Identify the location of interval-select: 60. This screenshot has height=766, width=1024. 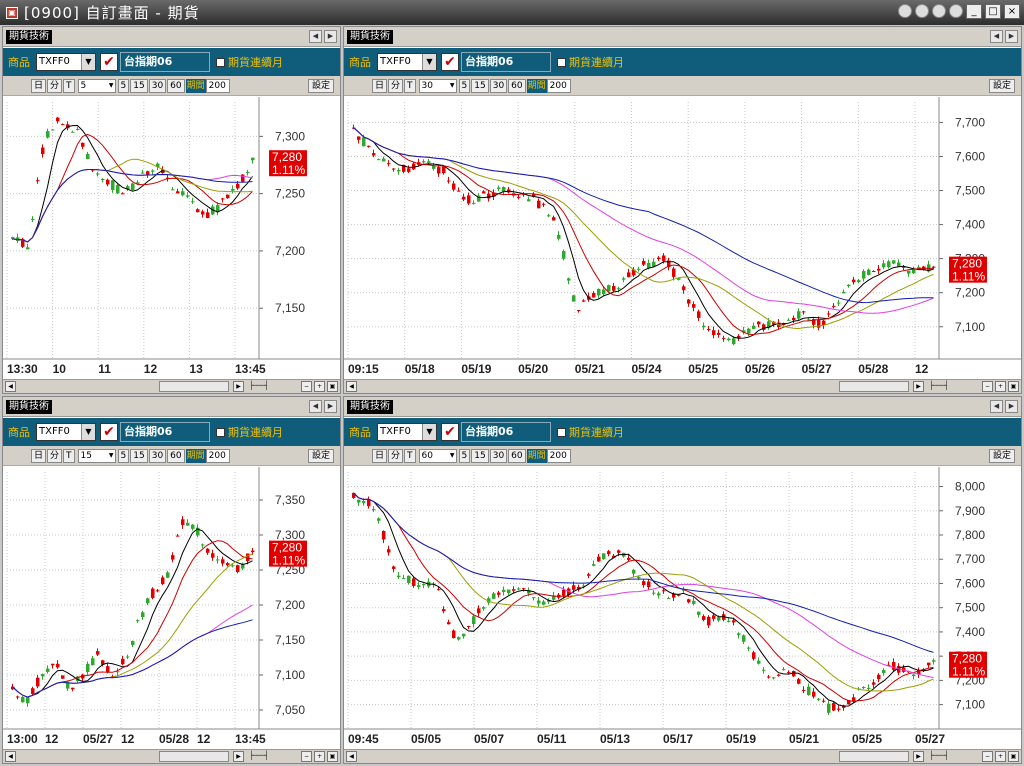
(437, 455).